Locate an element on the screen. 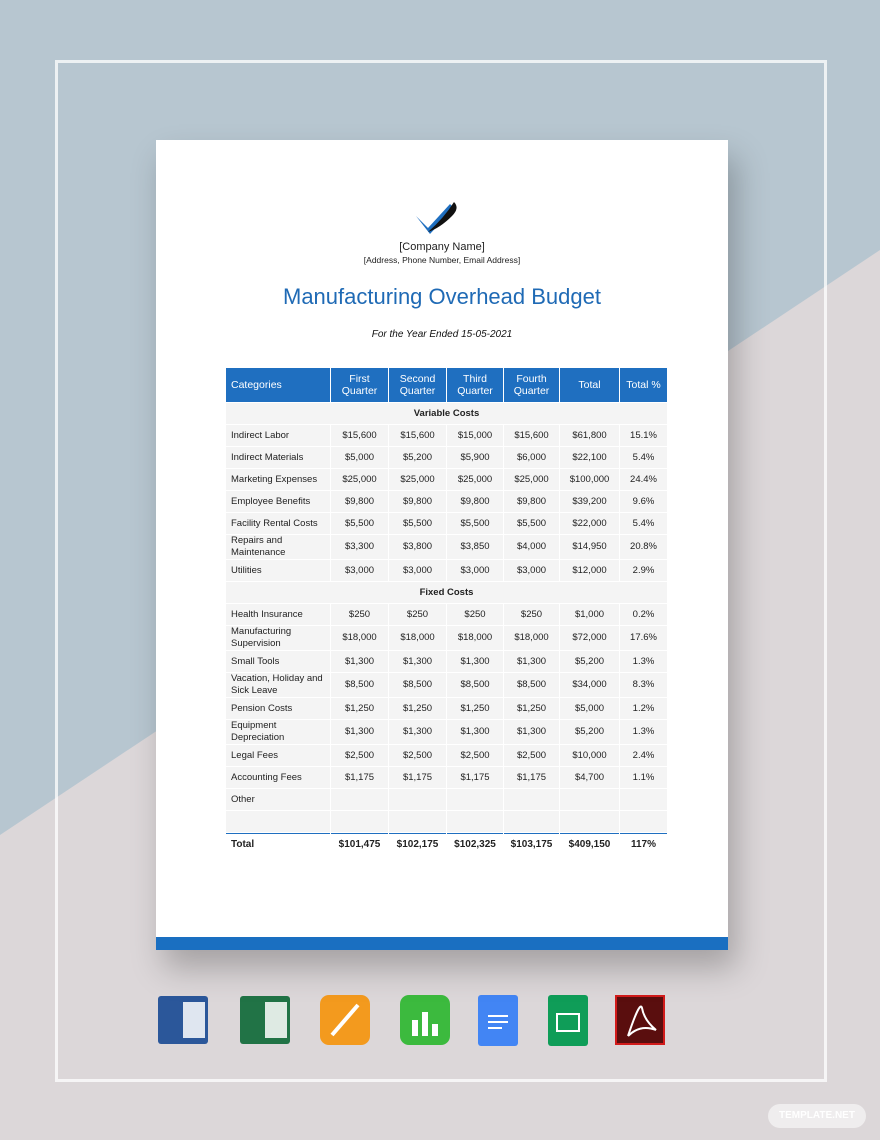  table-cell: 2.9% is located at coordinates (643, 570).